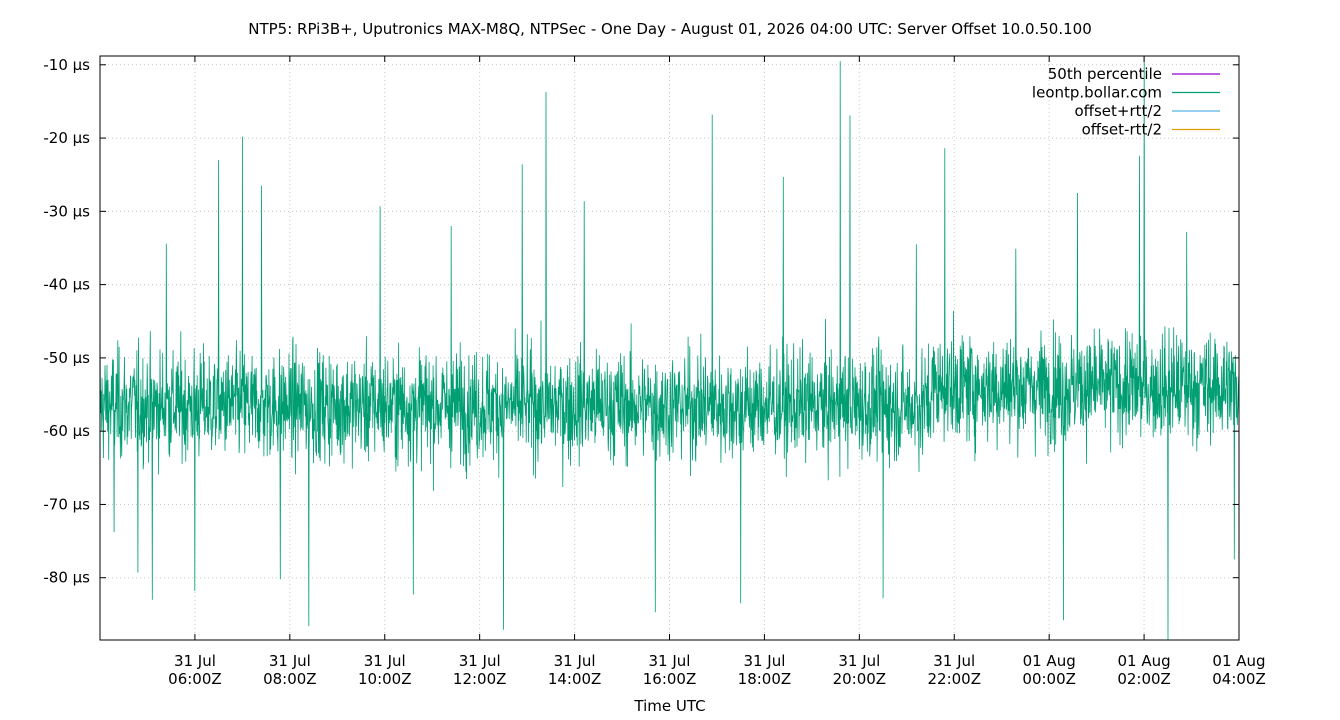 The image size is (1340, 720). I want to click on y-tick-label: -70 µs, so click(66, 504).